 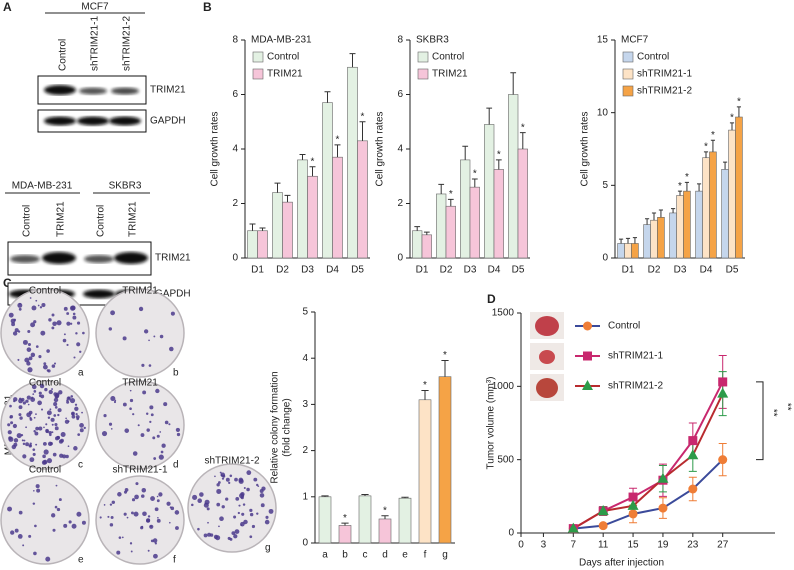 What do you see at coordinates (305, 312) in the screenshot?
I see `y-tick-label: 5` at bounding box center [305, 312].